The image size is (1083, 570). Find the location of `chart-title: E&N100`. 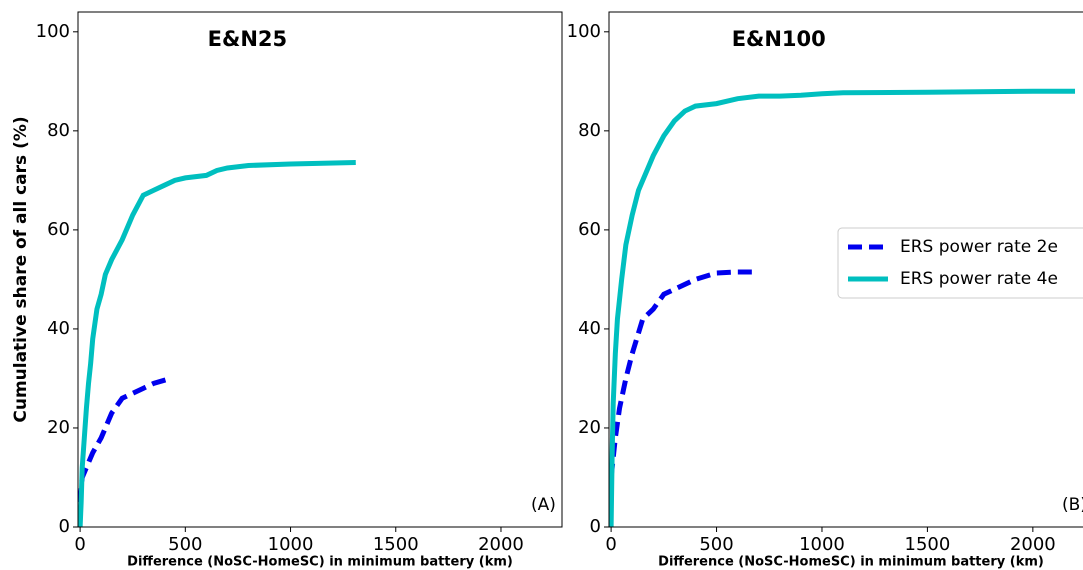

chart-title: E&N100 is located at coordinates (779, 39).